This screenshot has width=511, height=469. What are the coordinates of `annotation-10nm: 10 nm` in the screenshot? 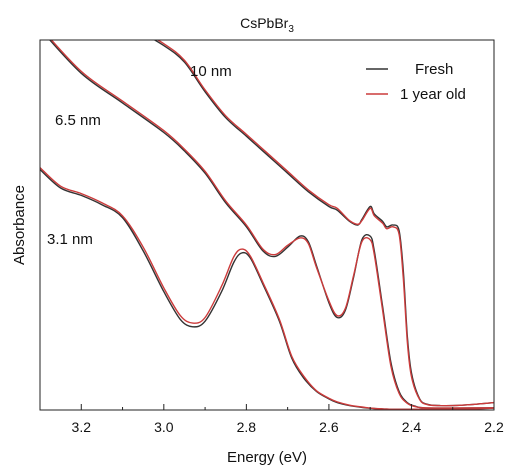 It's located at (211, 71).